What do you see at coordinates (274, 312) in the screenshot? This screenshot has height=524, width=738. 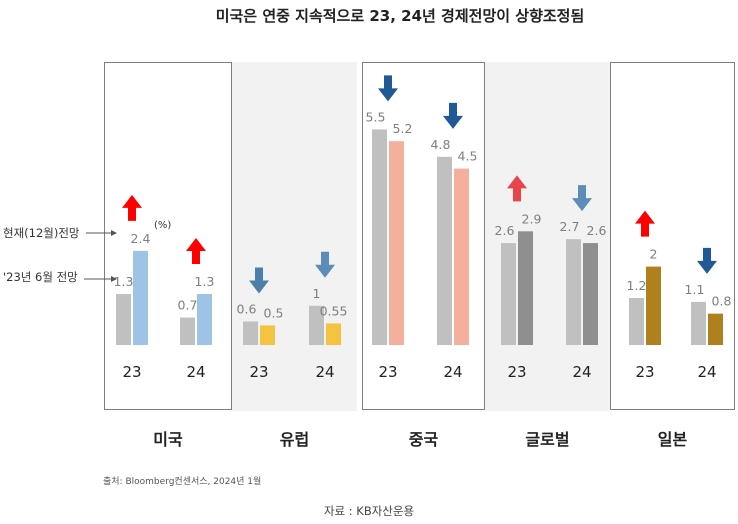 I see `value-label-current: 0.5` at bounding box center [274, 312].